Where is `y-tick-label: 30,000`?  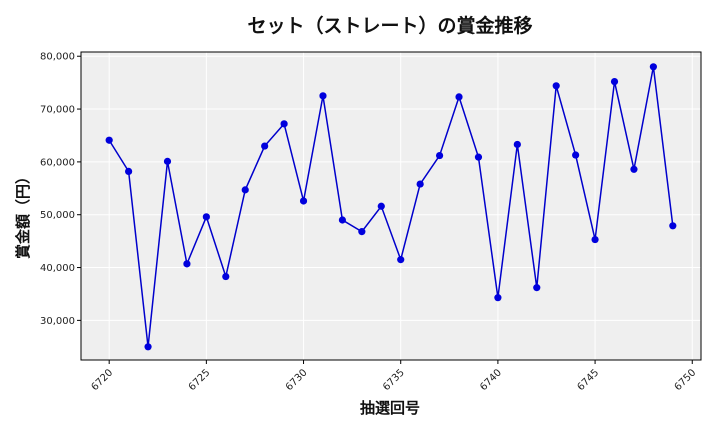
y-tick-label: 30,000 is located at coordinates (57, 321).